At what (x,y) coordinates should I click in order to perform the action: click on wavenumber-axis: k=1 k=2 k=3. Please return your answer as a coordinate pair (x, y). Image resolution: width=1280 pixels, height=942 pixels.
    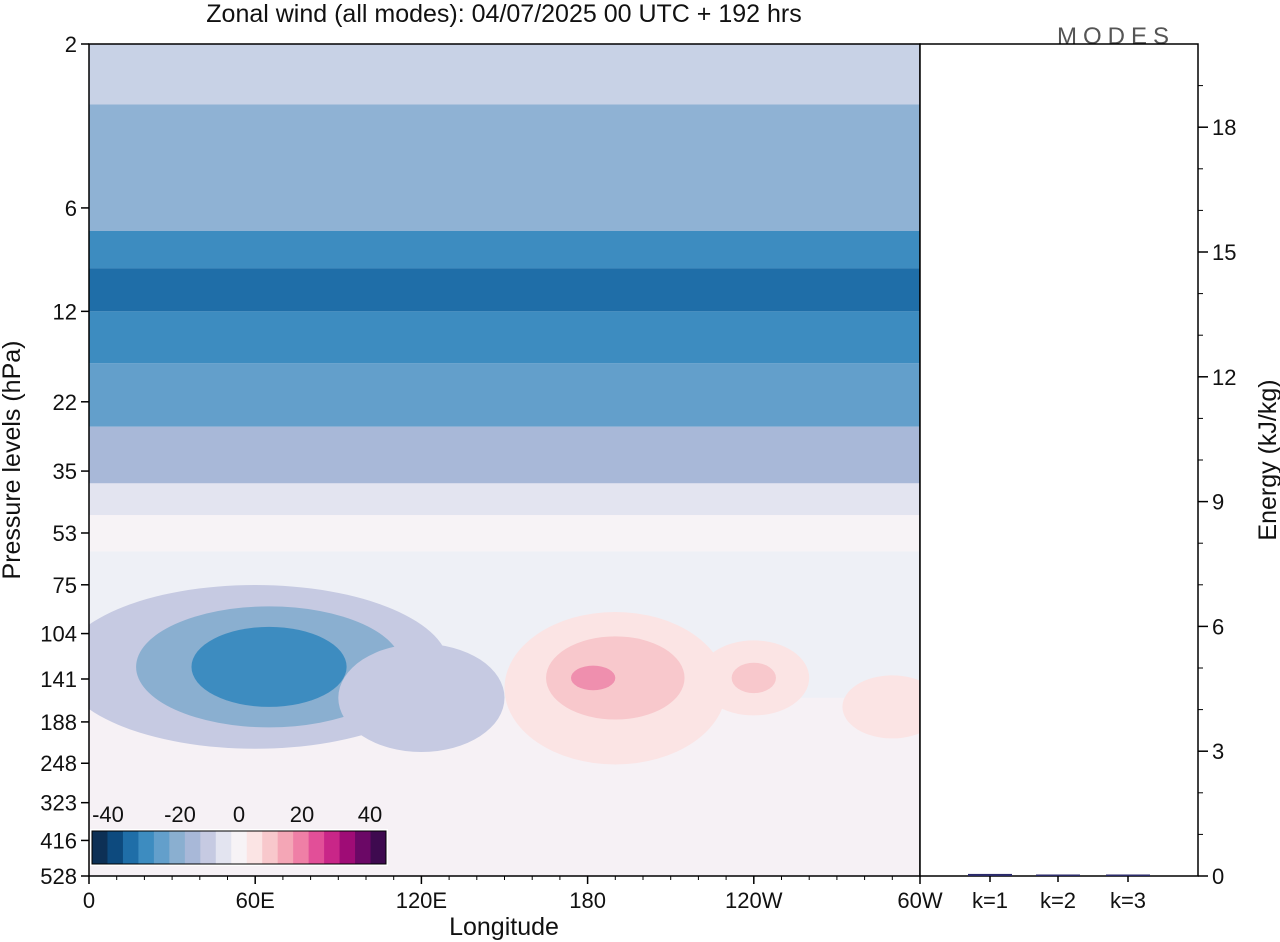
    Looking at the image, I should click on (1059, 894).